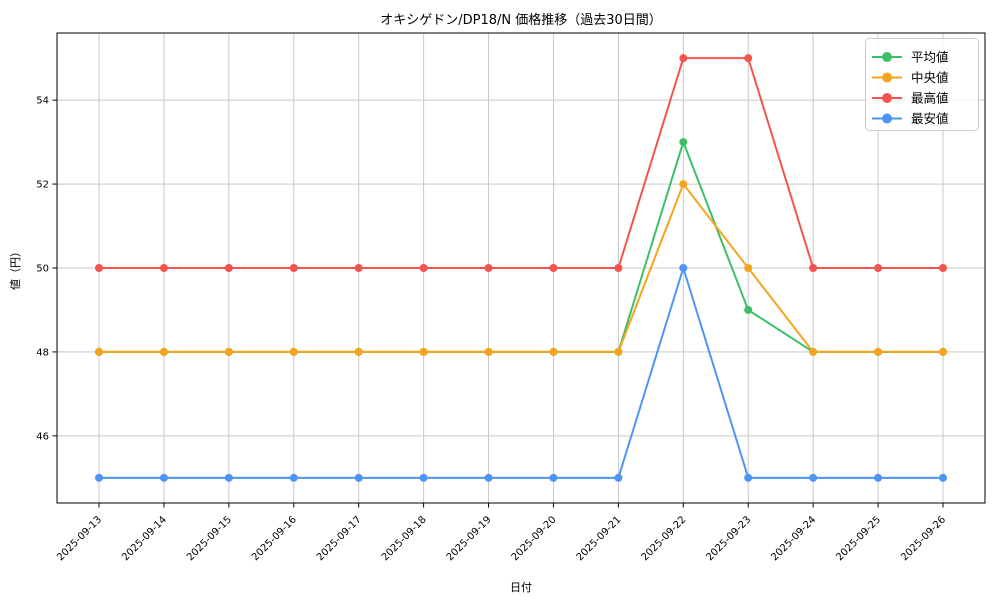 This screenshot has width=1000, height=600. What do you see at coordinates (79, 538) in the screenshot?
I see `x-tick-label: 2025-09-13` at bounding box center [79, 538].